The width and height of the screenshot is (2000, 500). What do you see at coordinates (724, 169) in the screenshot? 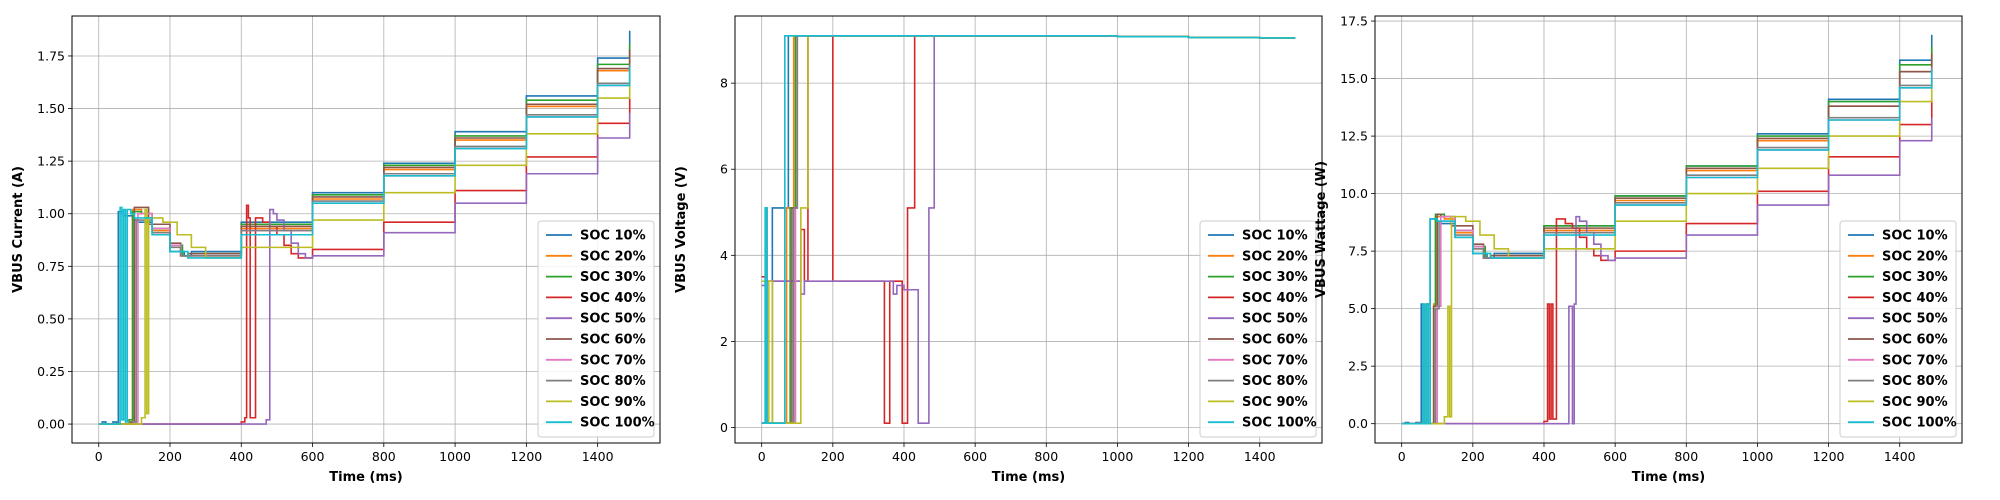
I see `y-tick-label: 6` at bounding box center [724, 169].